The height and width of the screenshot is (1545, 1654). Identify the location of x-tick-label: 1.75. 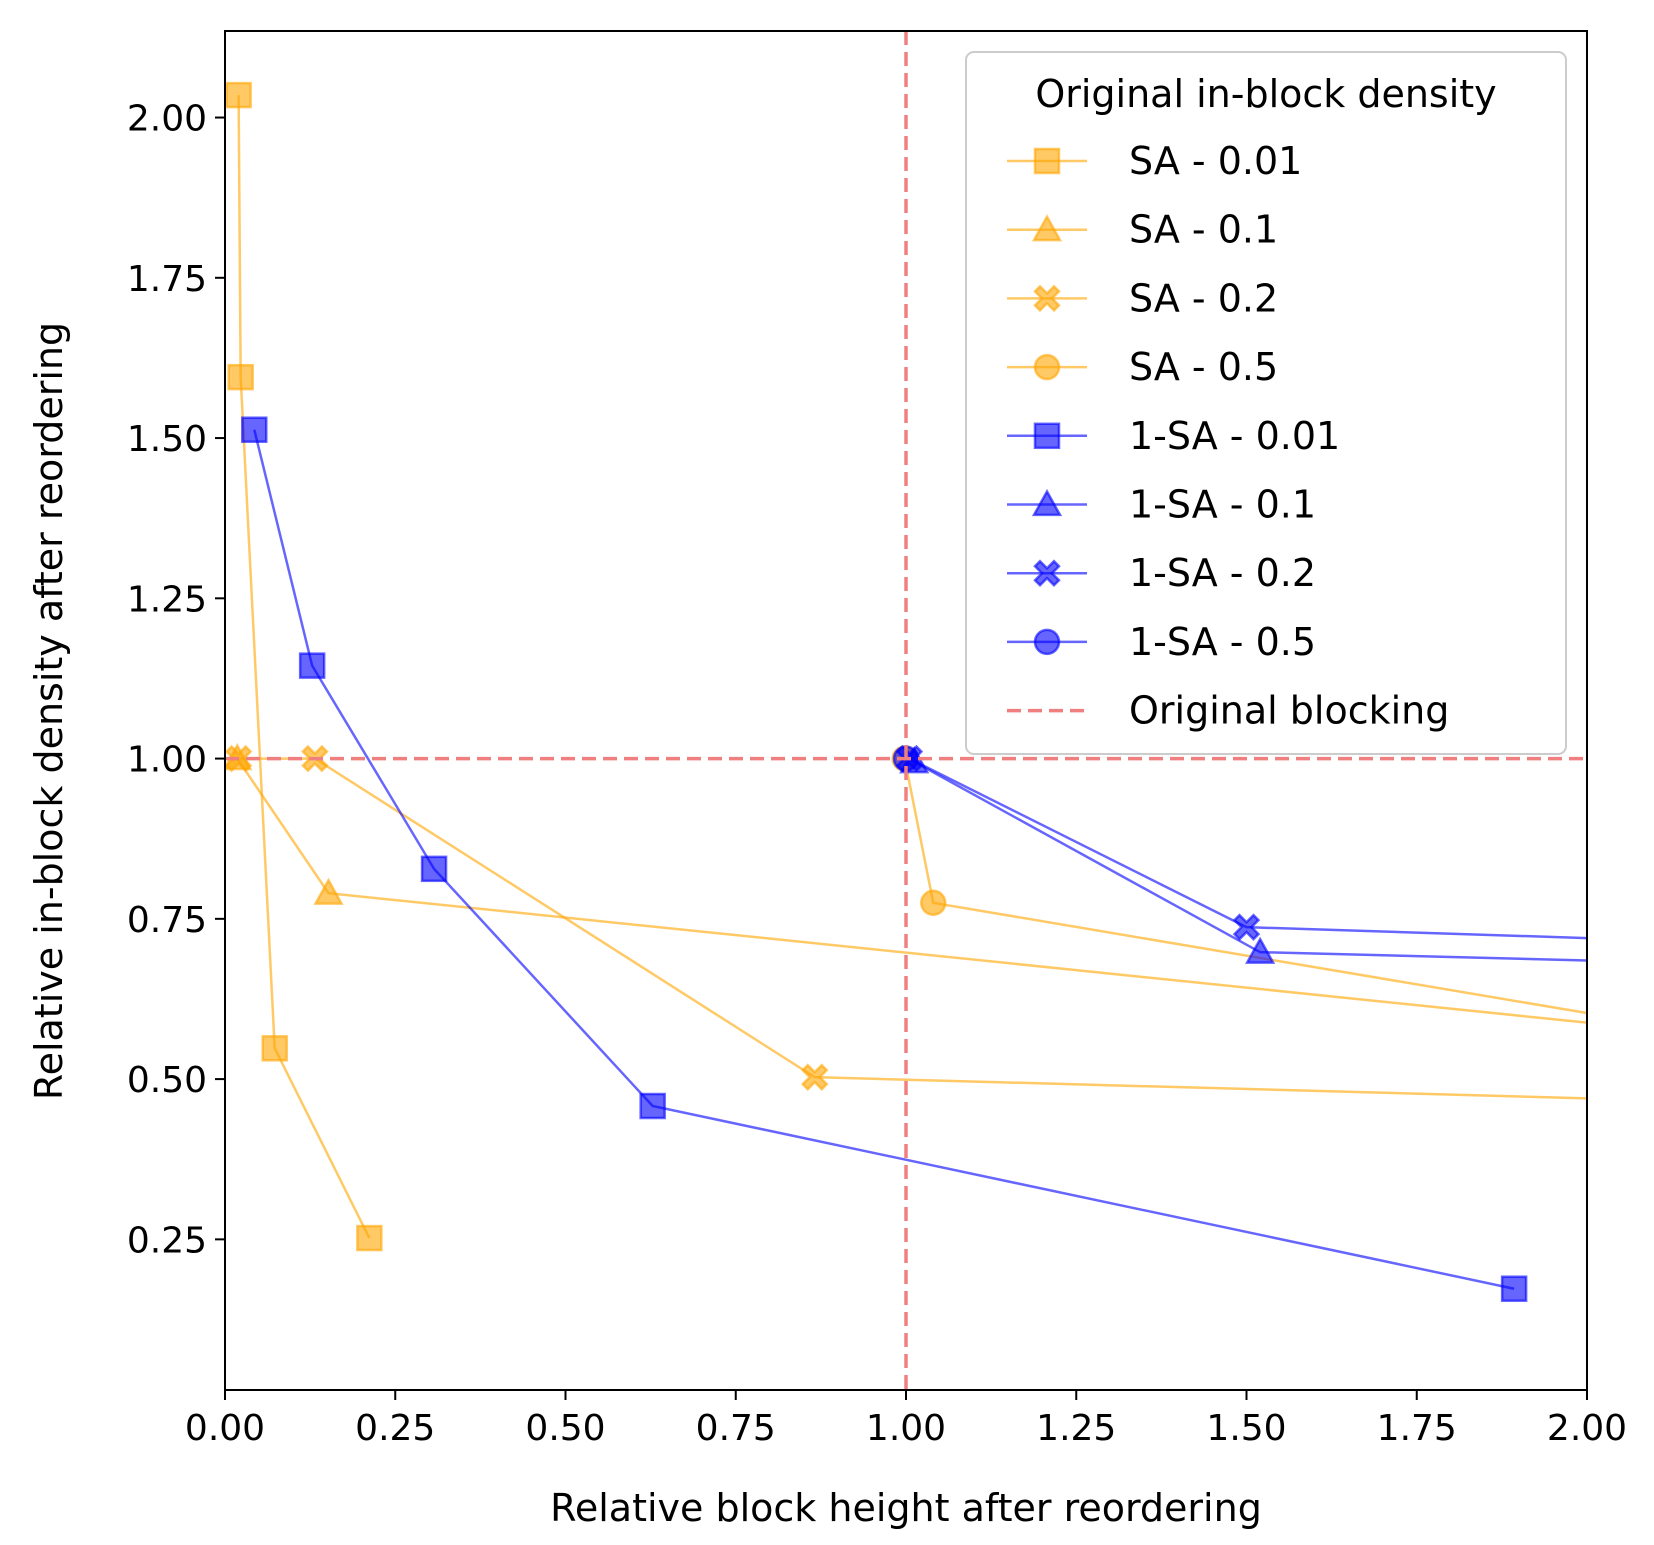
(1417, 1428).